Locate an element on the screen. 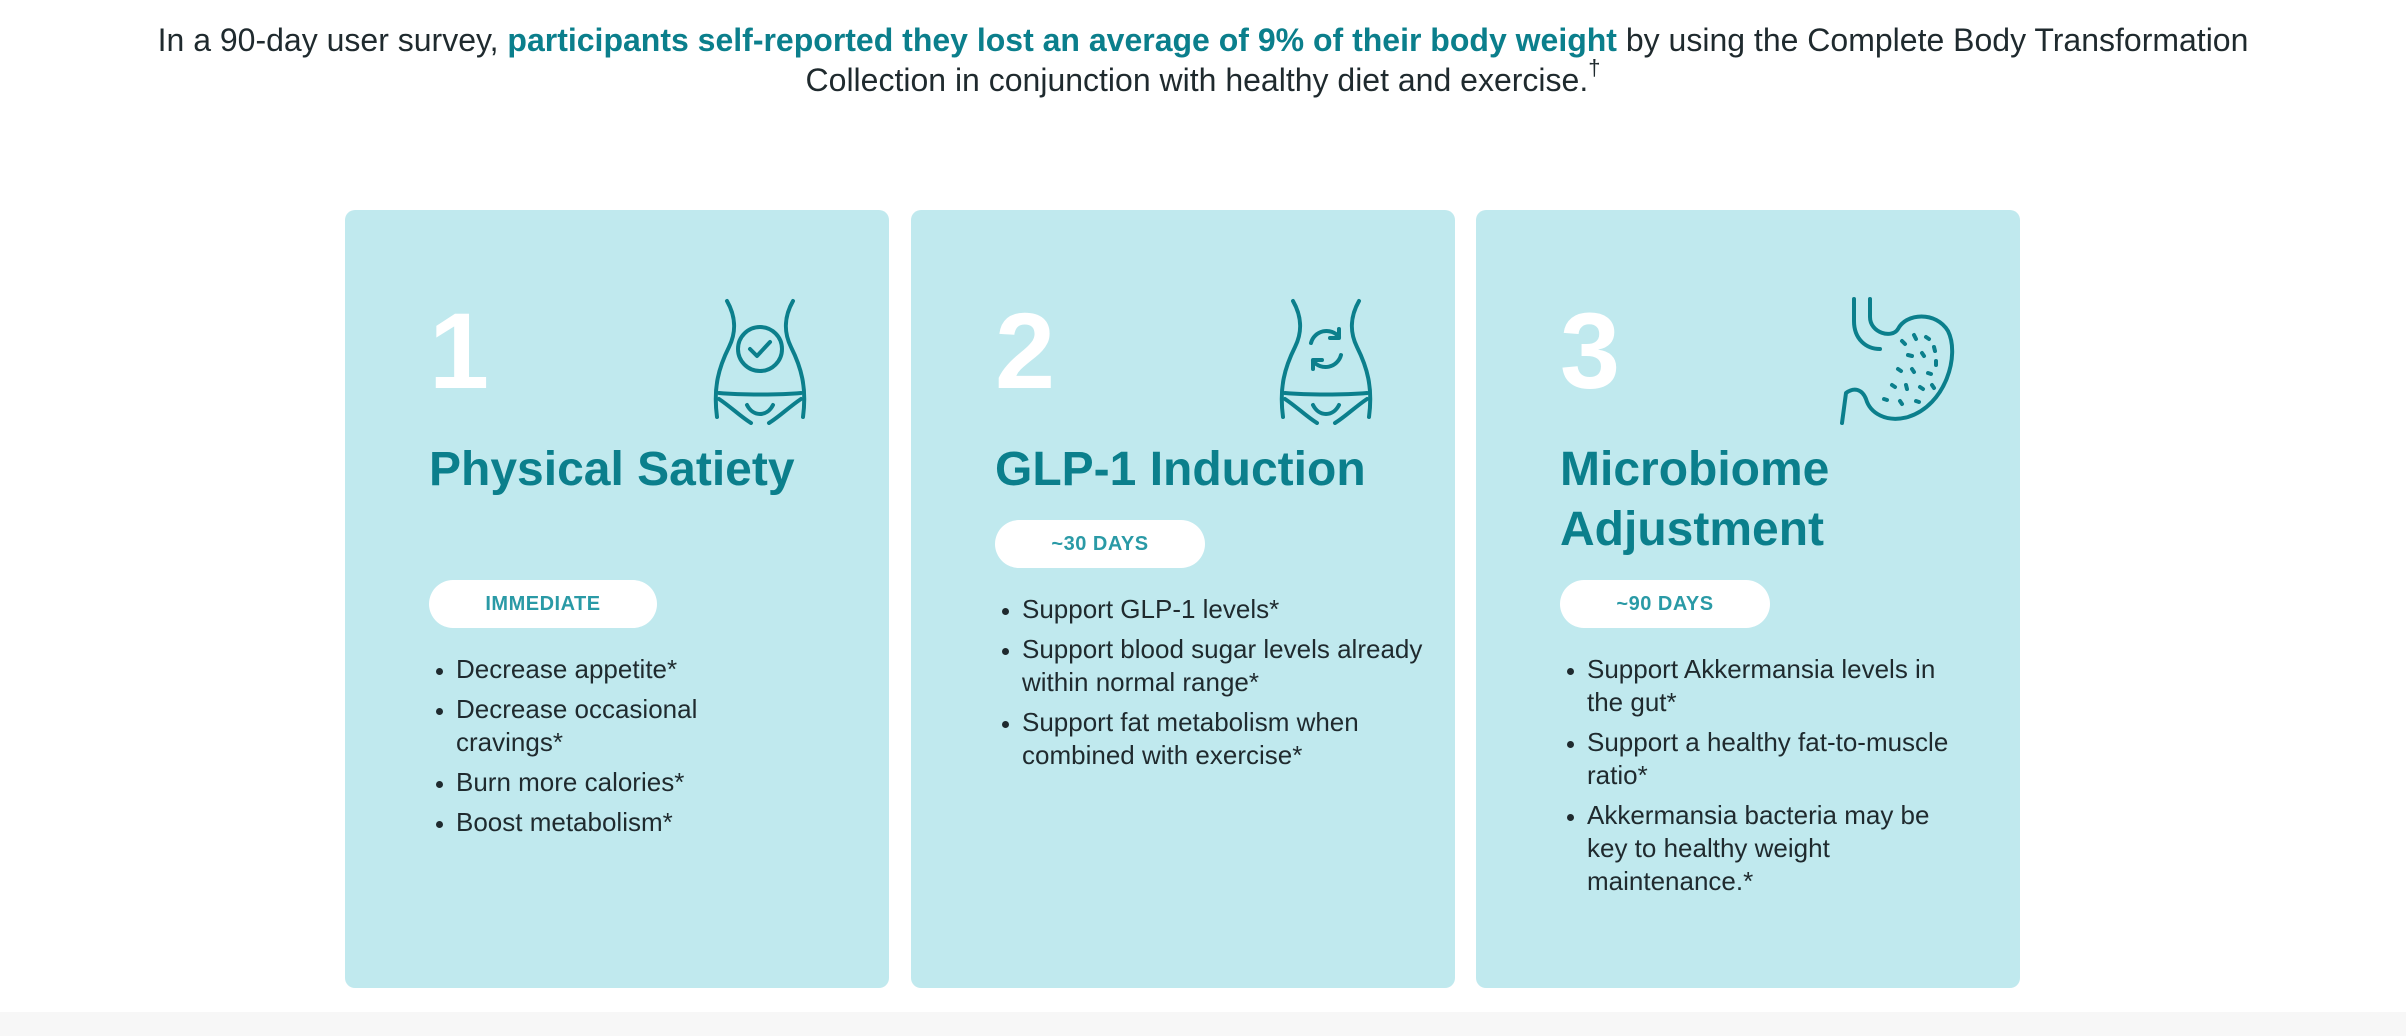 This screenshot has width=2406, height=1036. list-item: Decrease occasional cravings* is located at coordinates (606, 726).